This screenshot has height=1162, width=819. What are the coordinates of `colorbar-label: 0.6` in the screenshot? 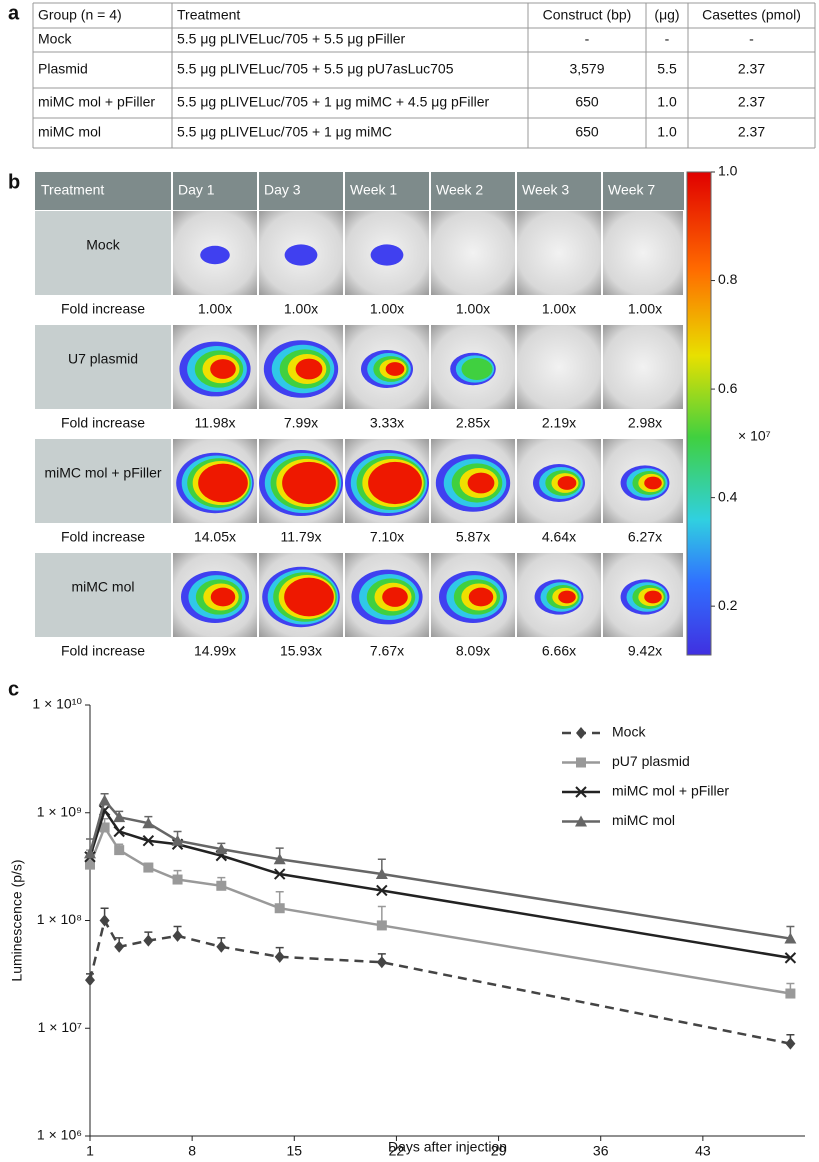 It's located at (728, 388).